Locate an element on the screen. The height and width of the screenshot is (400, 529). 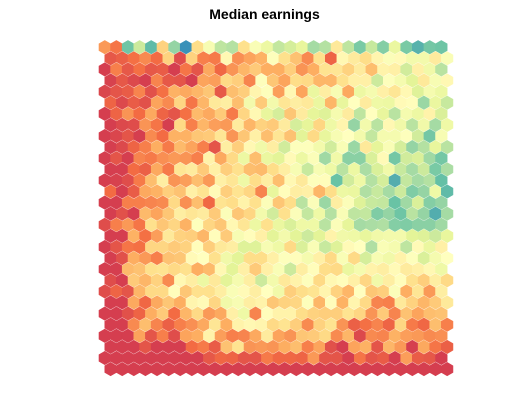
hex-cell-r1-c1 is located at coordinates (122, 58).